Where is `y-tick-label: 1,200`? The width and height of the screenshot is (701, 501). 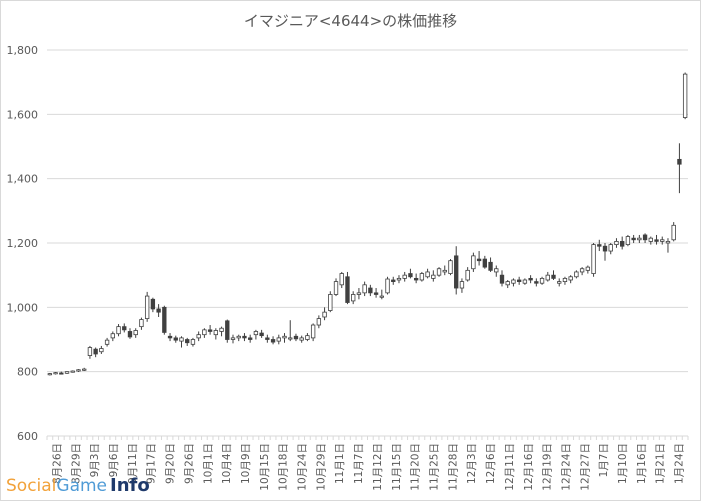
y-tick-label: 1,200 is located at coordinates (23, 243).